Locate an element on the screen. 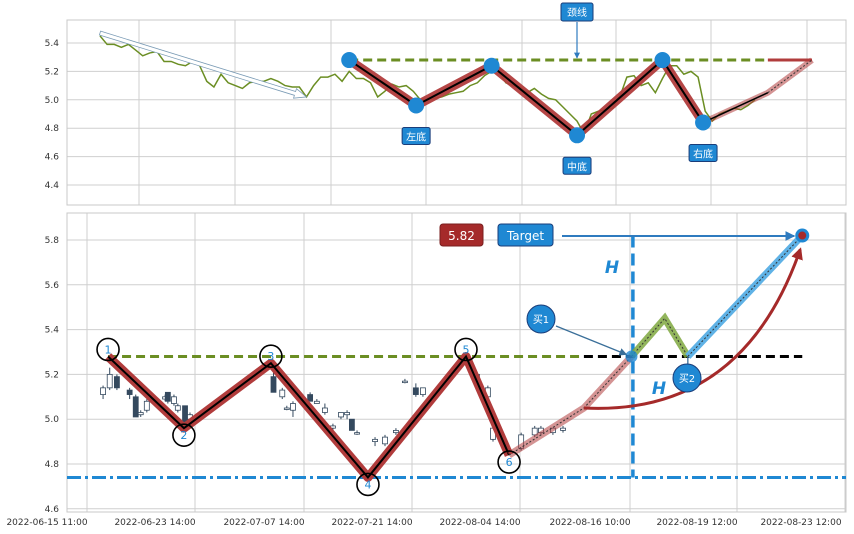 The height and width of the screenshot is (534, 854). projection-line-inner is located at coordinates (735, 108).